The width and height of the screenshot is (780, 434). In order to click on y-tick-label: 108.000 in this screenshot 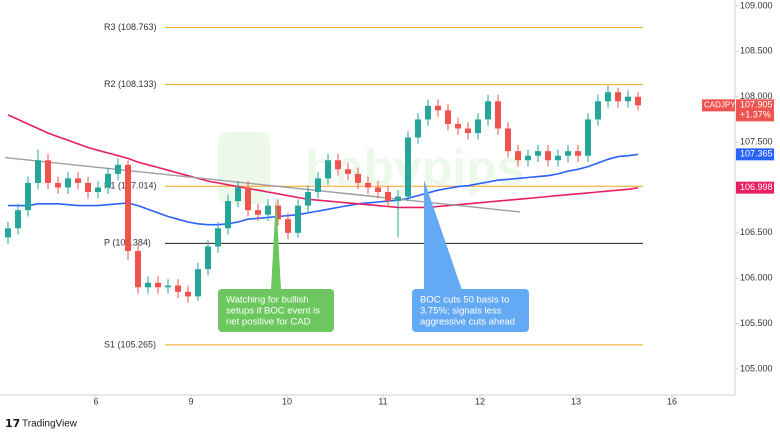, I will do `click(756, 96)`.